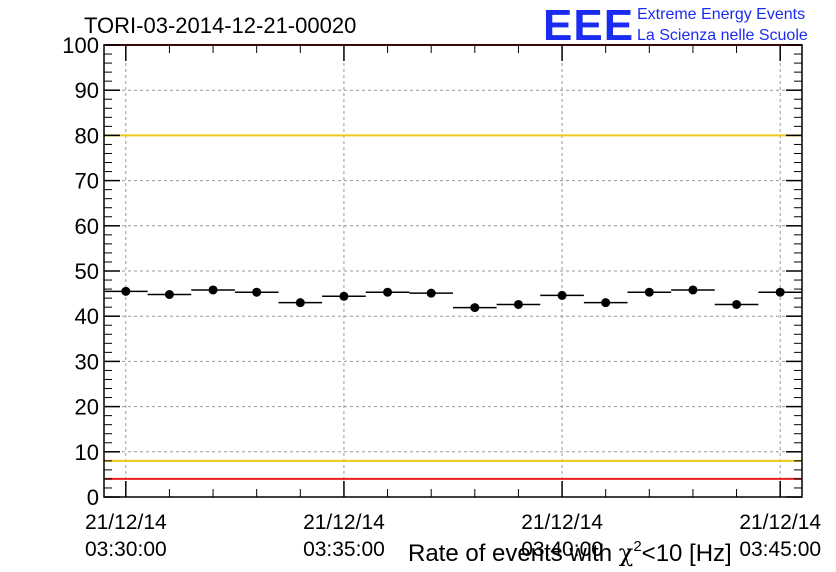  Describe the element at coordinates (220, 25) in the screenshot. I see `run-title: TORI-03-2014-12-21-00020` at that location.